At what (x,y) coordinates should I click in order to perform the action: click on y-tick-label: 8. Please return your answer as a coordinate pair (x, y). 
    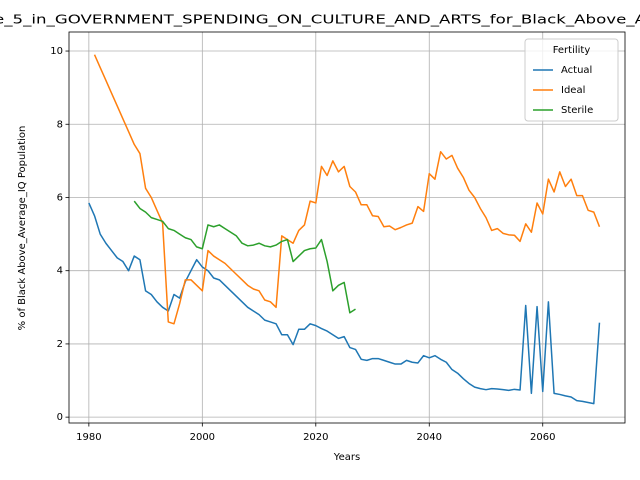
    Looking at the image, I should click on (60, 124).